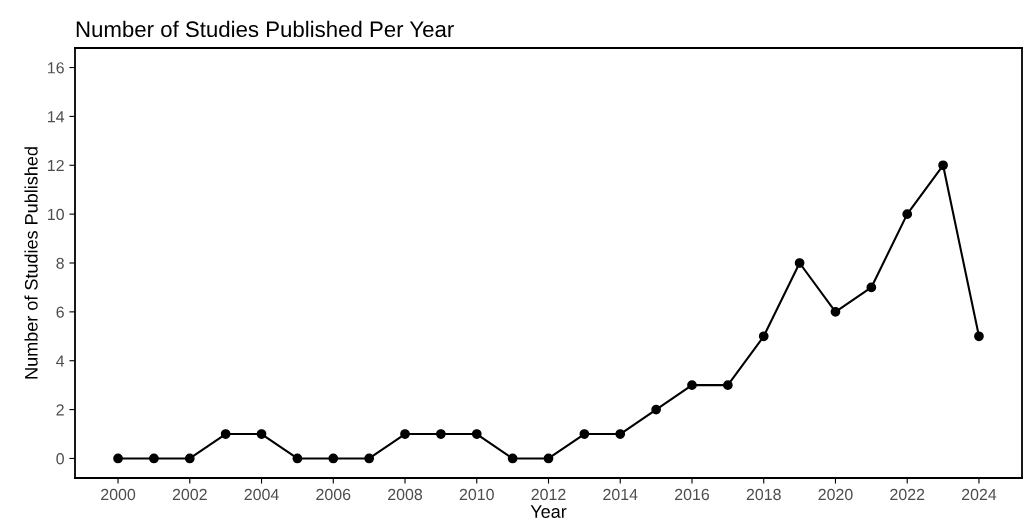 This screenshot has width=1033, height=525. I want to click on x-tick-label: 2020, so click(835, 494).